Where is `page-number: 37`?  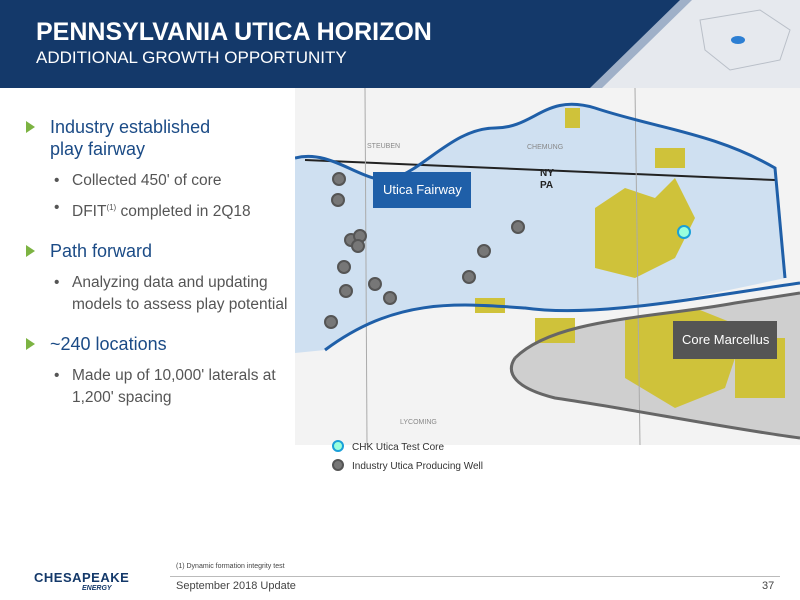 page-number: 37 is located at coordinates (768, 586).